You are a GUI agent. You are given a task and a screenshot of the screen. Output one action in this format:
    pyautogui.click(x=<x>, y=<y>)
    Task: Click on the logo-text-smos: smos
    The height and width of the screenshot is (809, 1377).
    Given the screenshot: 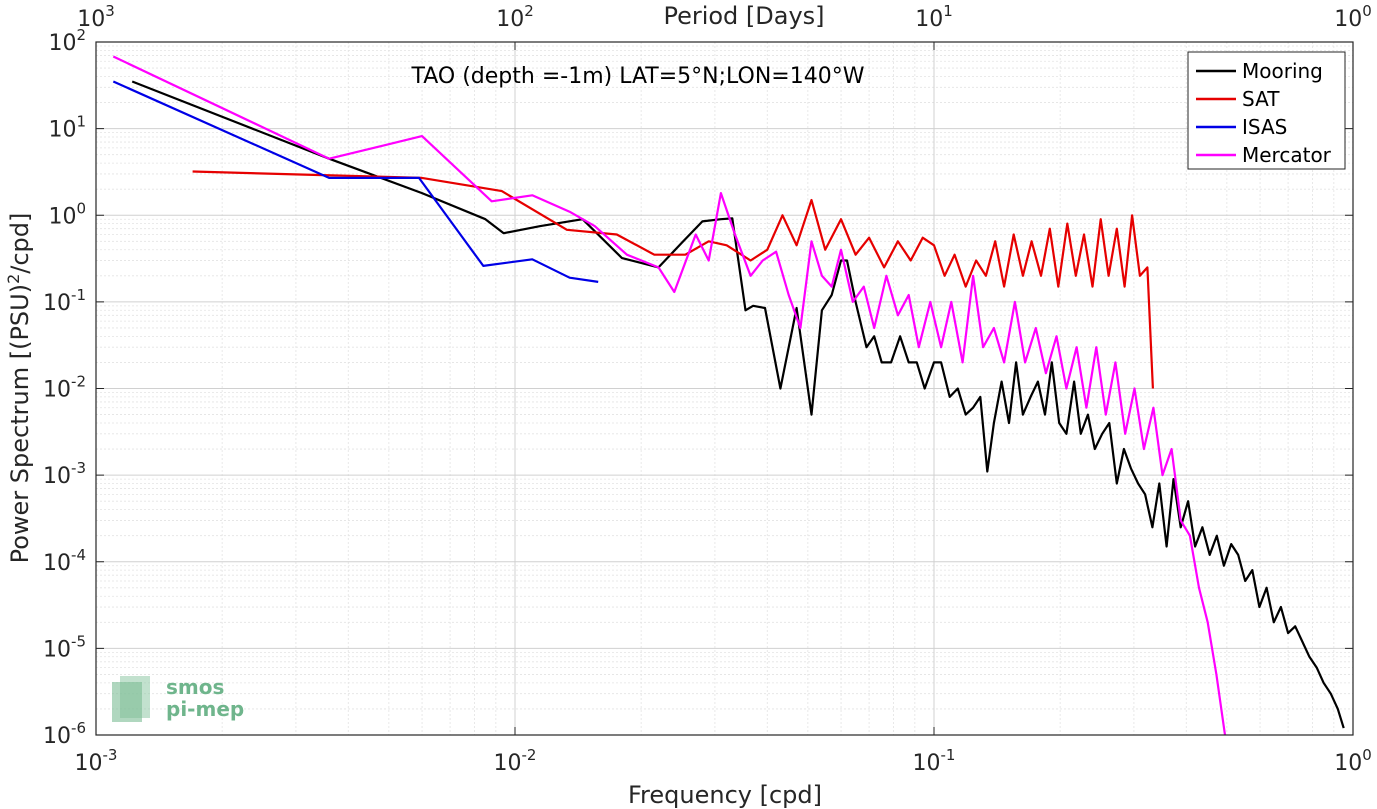 What is the action you would take?
    pyautogui.click(x=195, y=687)
    